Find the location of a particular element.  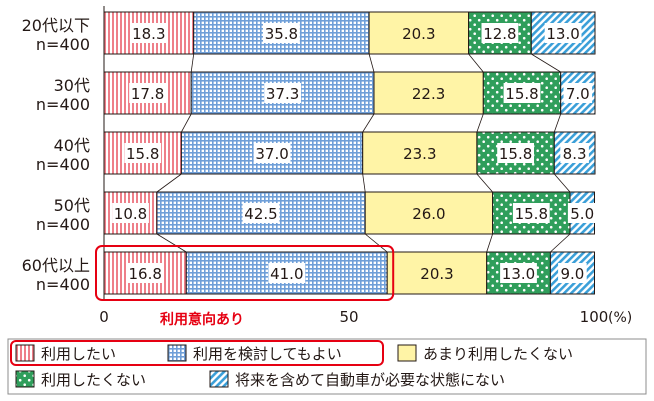

legend-highlight-frame is located at coordinates (197, 353).